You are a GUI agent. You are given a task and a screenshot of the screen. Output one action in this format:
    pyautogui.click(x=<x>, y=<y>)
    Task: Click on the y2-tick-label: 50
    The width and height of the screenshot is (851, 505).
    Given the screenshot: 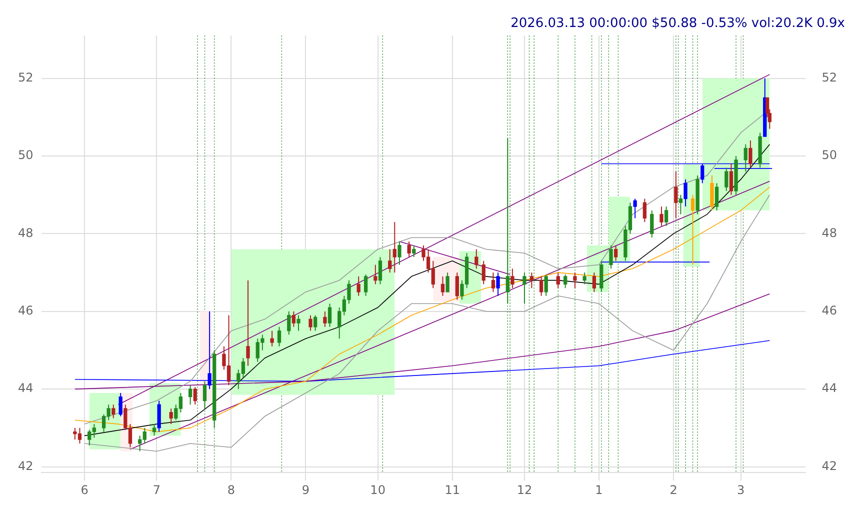 What is the action you would take?
    pyautogui.click(x=830, y=155)
    